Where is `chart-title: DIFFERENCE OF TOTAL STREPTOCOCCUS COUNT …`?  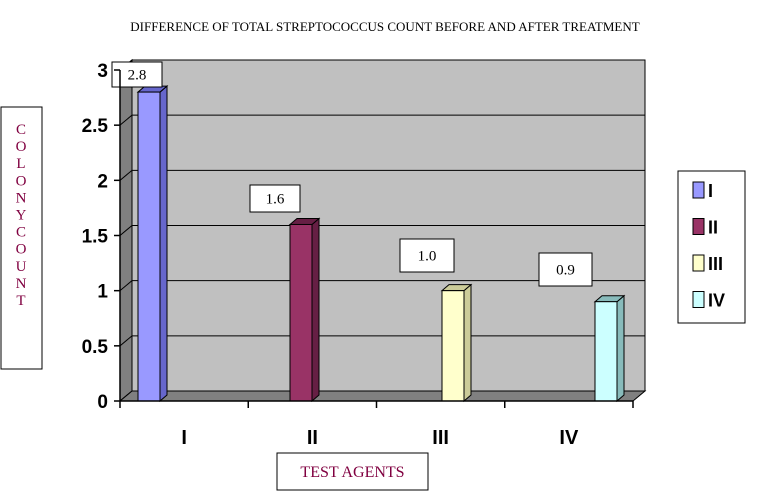
chart-title: DIFFERENCE OF TOTAL STREPTOCOCCUS COUNT … is located at coordinates (384, 26).